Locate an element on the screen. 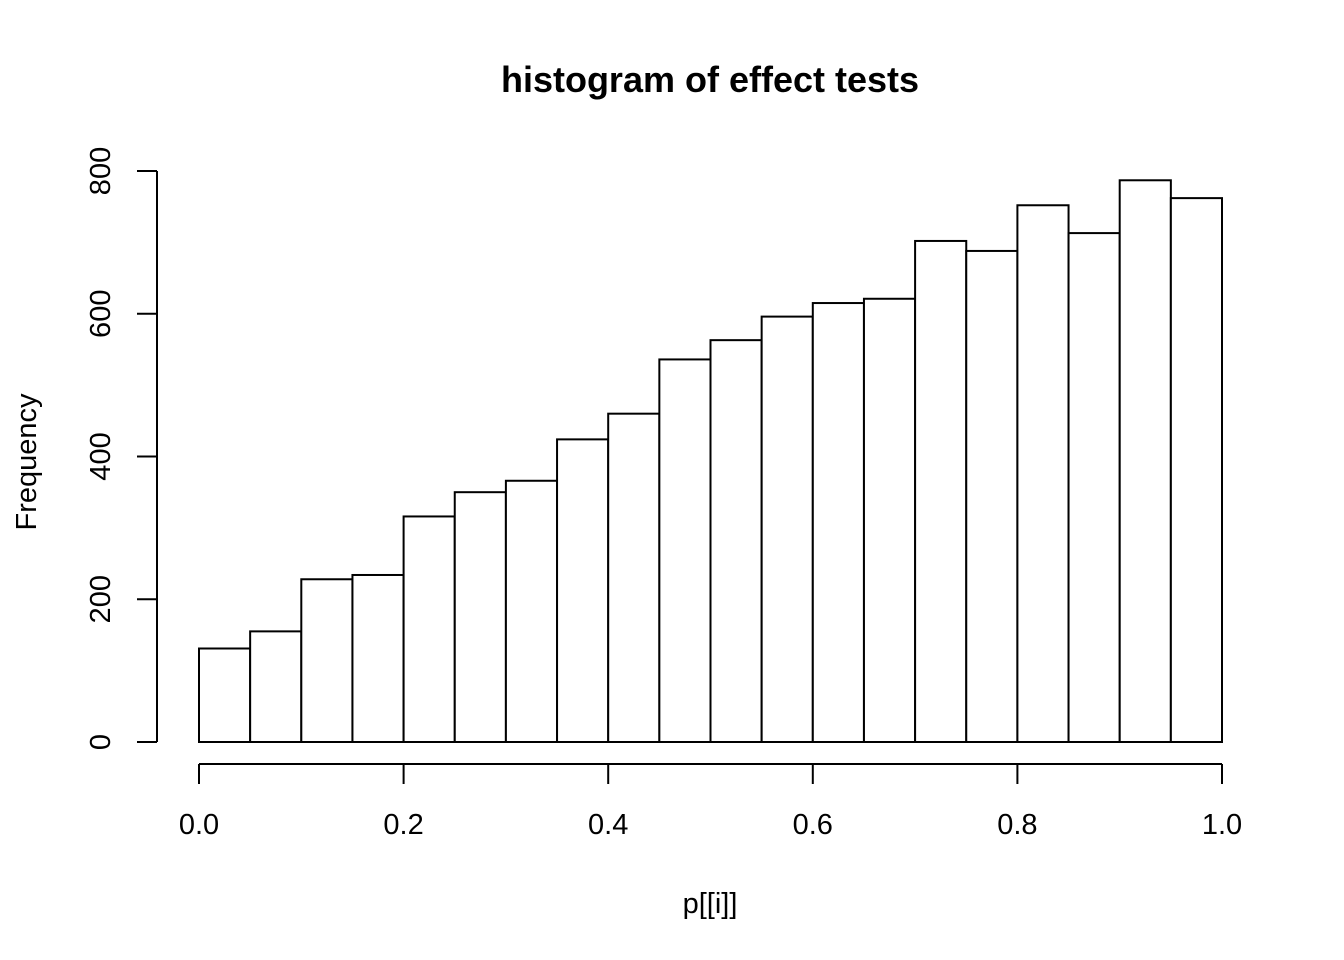 The width and height of the screenshot is (1344, 960). y-axis-label: Frequency is located at coordinates (27, 462).